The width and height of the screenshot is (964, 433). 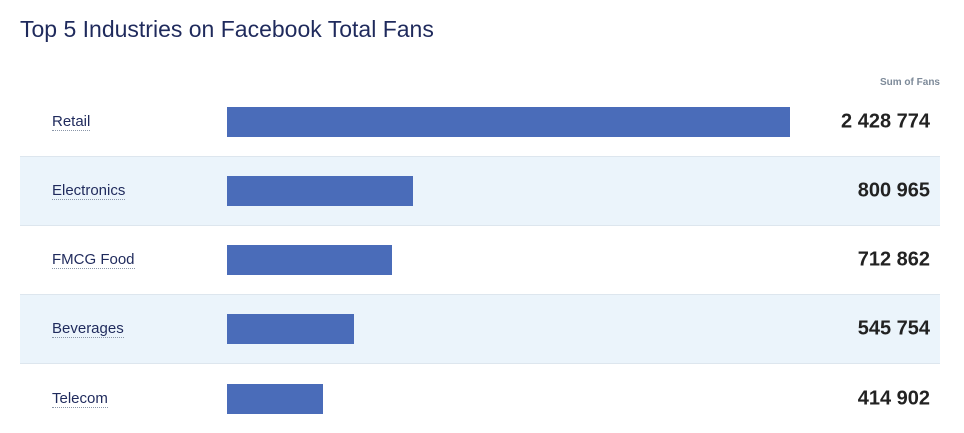 I want to click on value-label: 545 754, so click(x=893, y=328).